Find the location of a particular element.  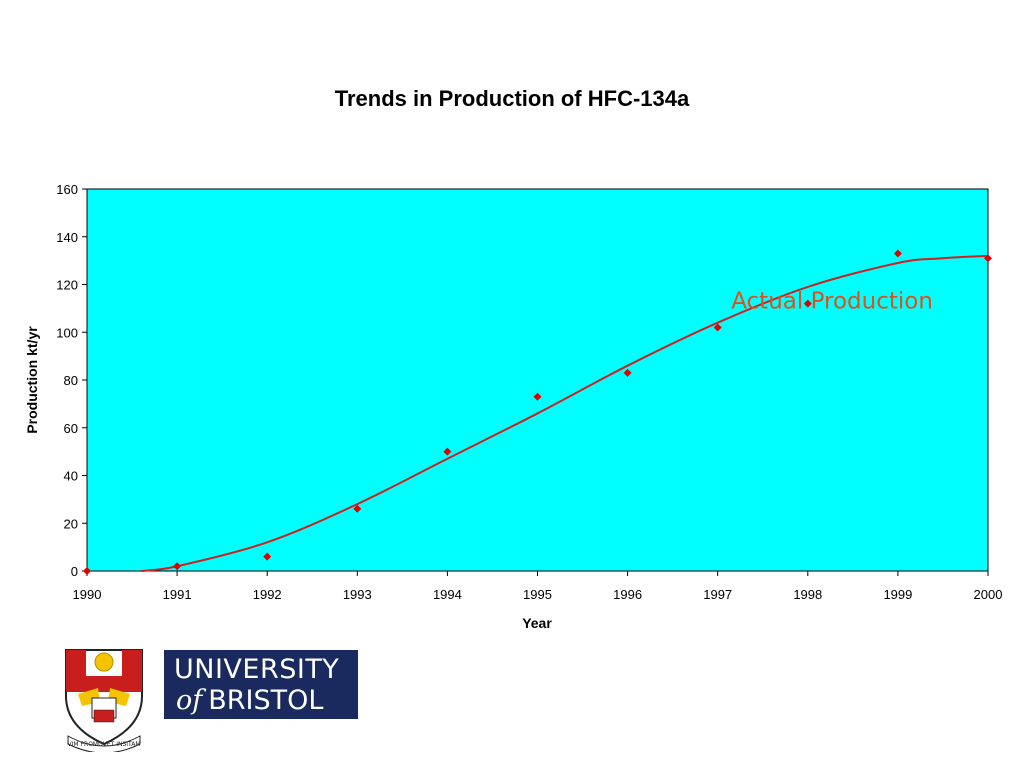

x-tick-label: 1991 is located at coordinates (177, 594).